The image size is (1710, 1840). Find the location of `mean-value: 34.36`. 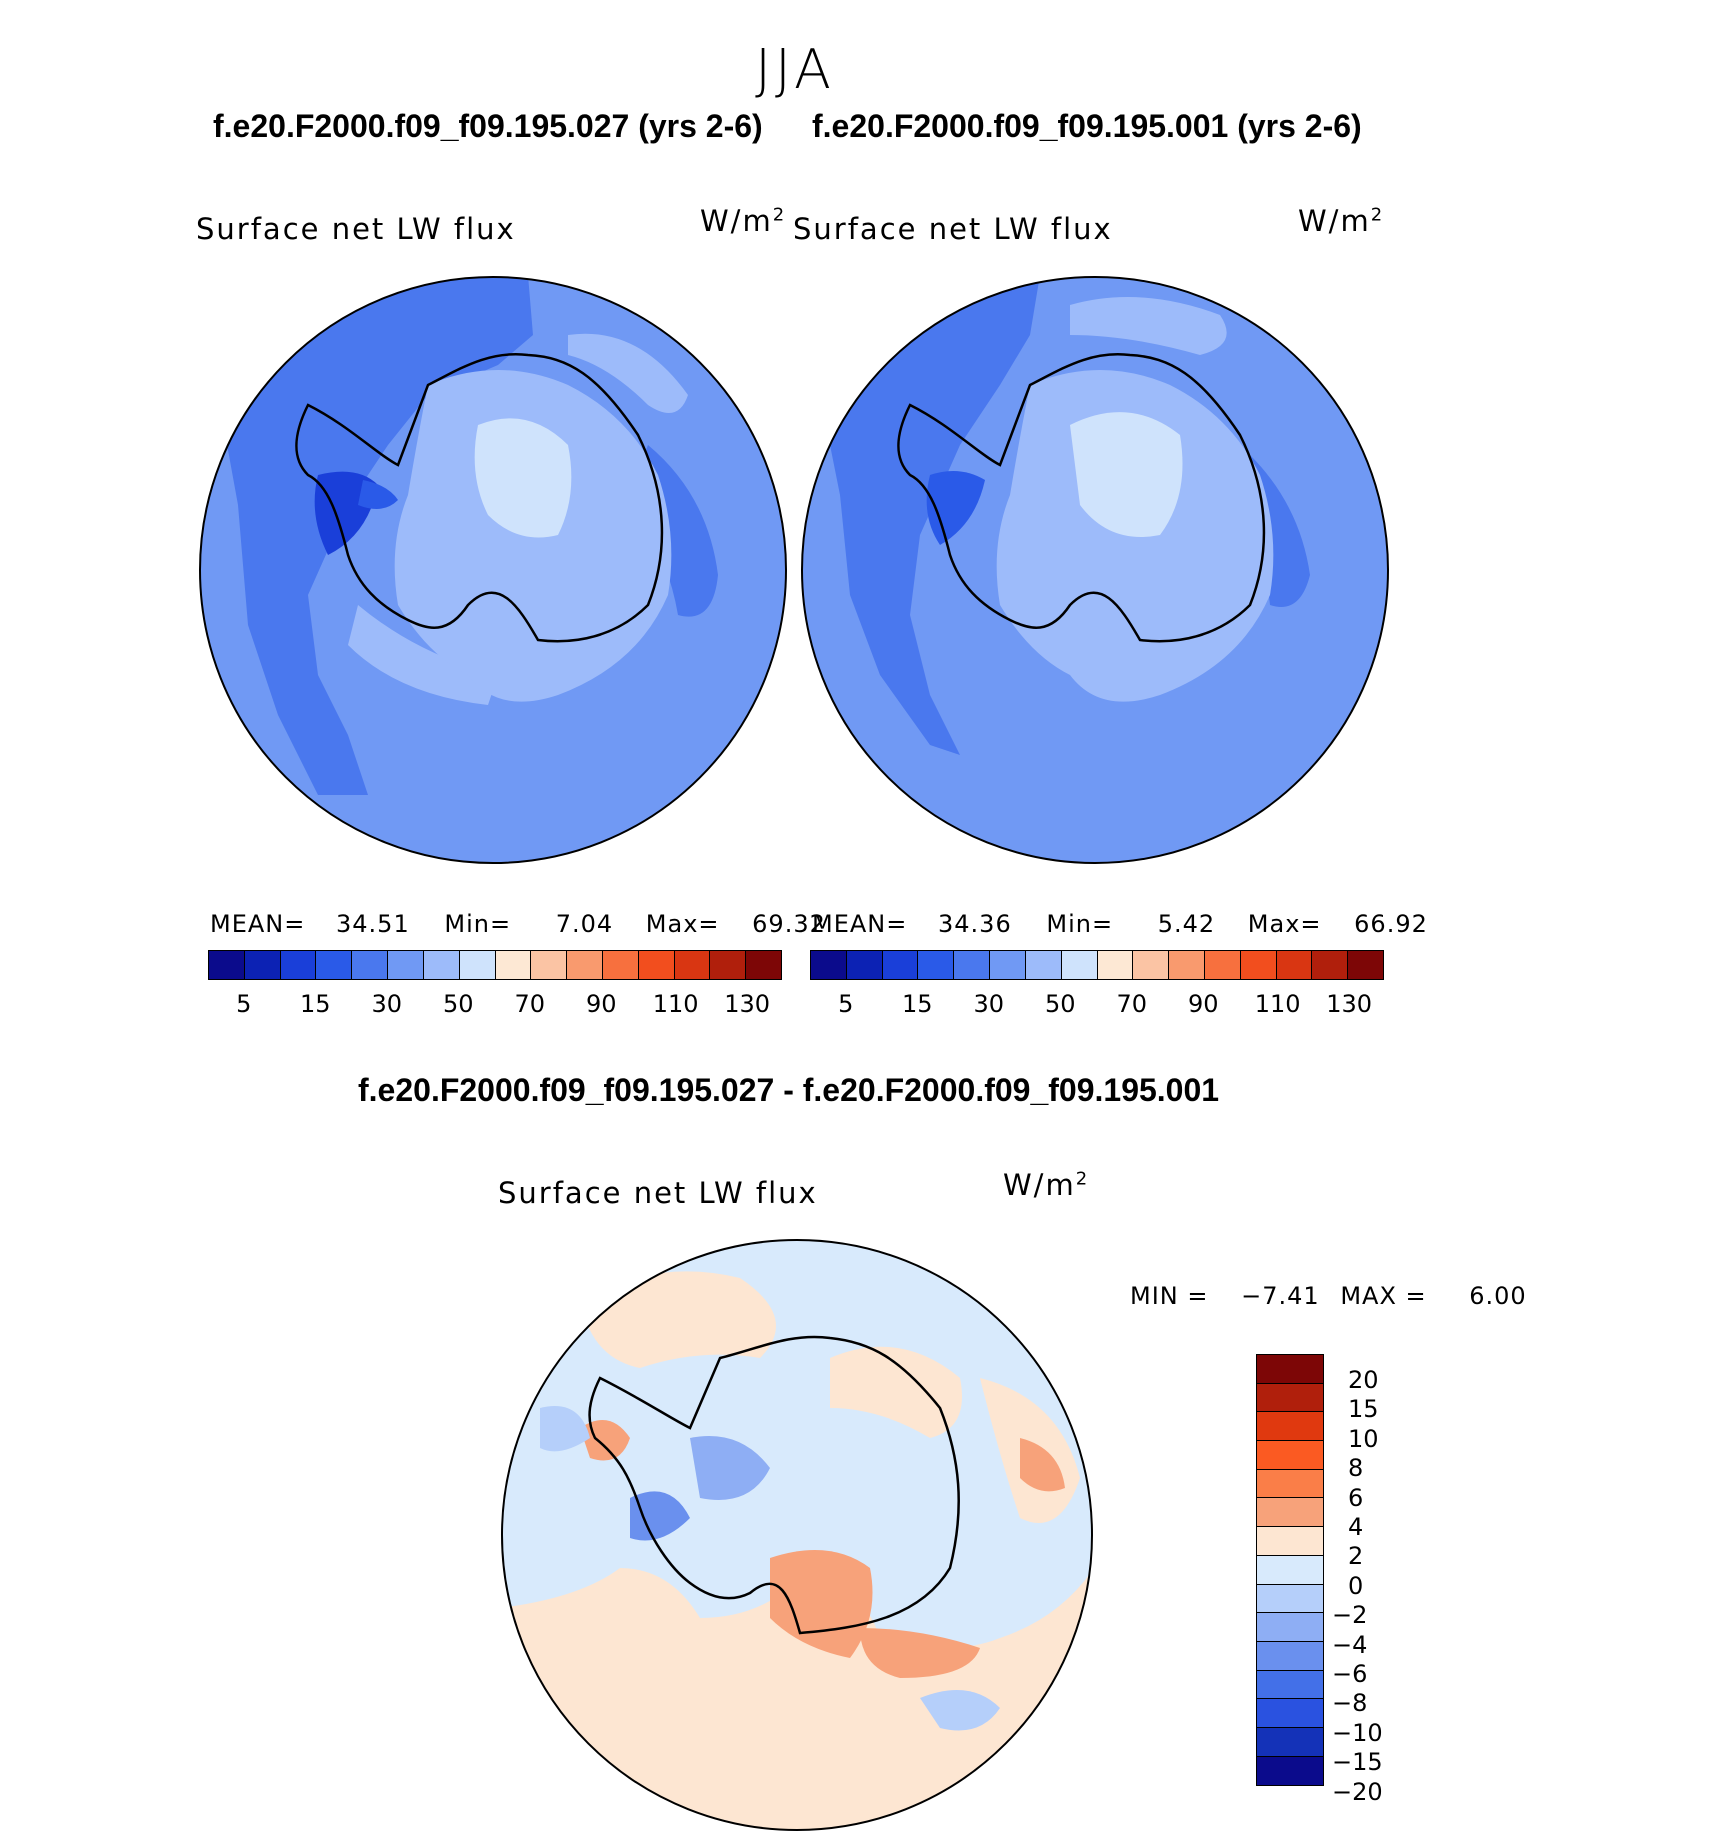

mean-value: 34.36 is located at coordinates (975, 924).